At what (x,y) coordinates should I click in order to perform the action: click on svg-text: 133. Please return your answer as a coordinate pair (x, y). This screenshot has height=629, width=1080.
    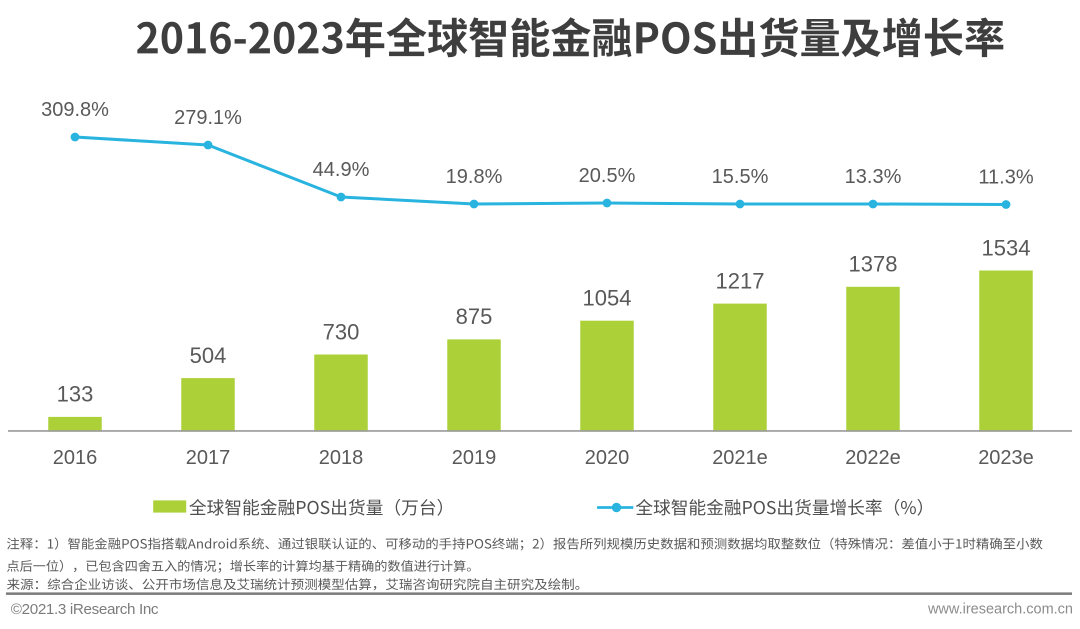
    Looking at the image, I should click on (75, 394).